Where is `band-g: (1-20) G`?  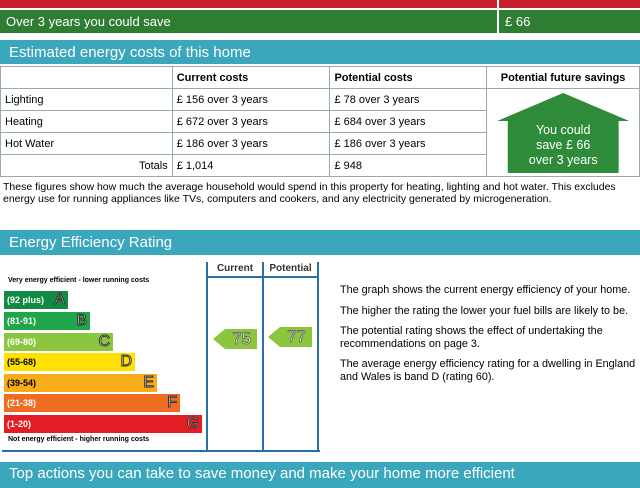
band-g: (1-20) G is located at coordinates (103, 424).